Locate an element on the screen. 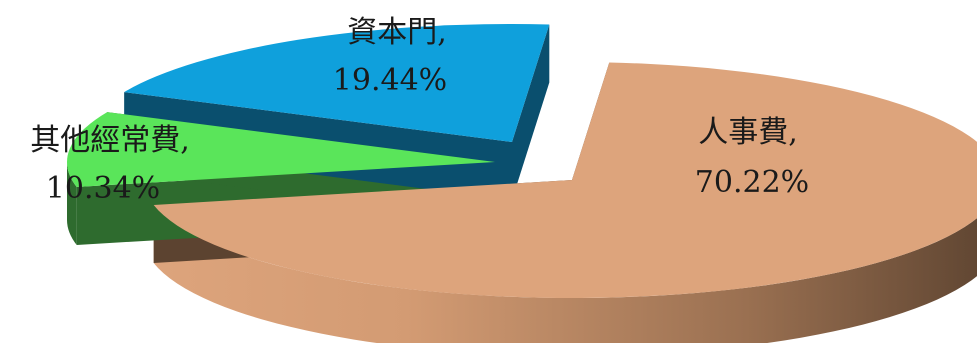 This screenshot has height=343, width=977. slice-other-operating-outer-wall is located at coordinates (72, 203).